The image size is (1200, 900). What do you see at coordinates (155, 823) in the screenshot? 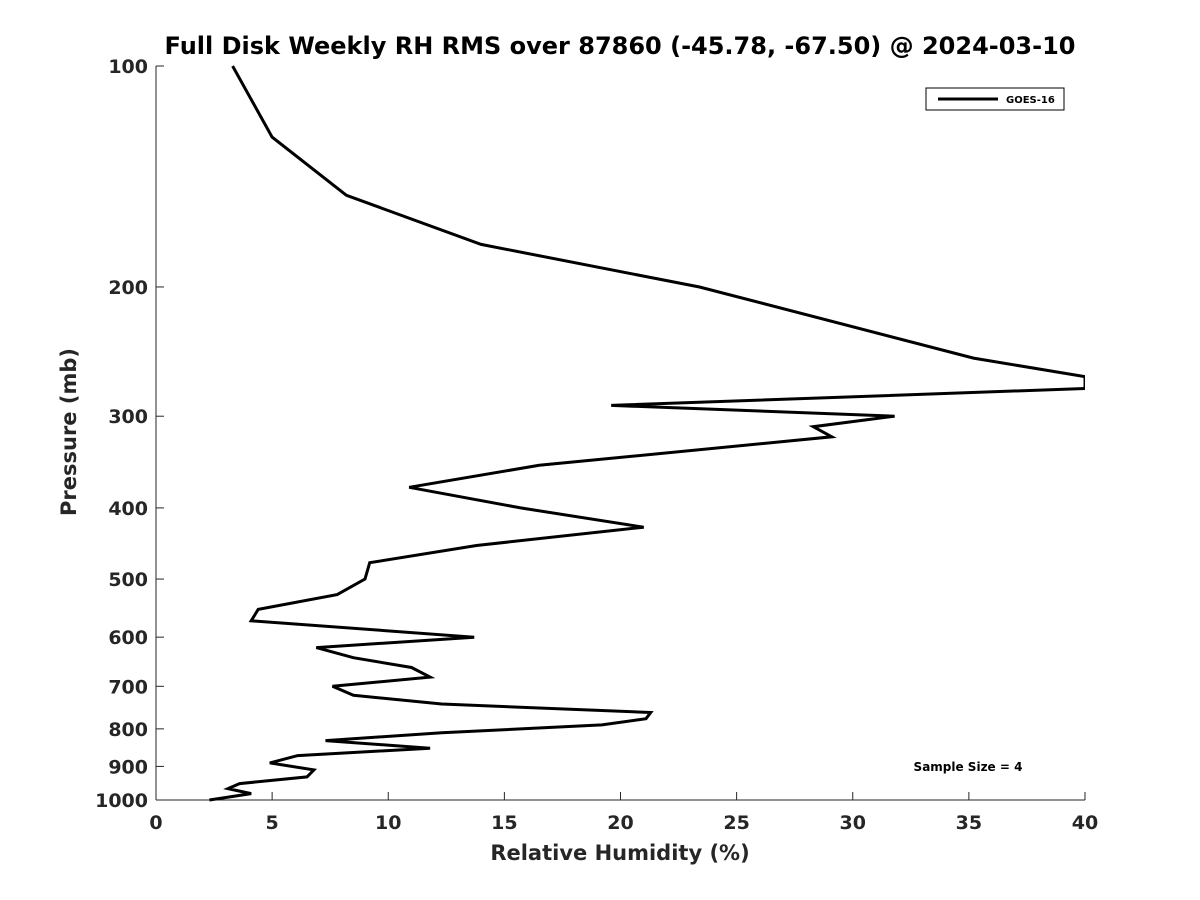
I see `x-tick-label: 0` at bounding box center [155, 823].